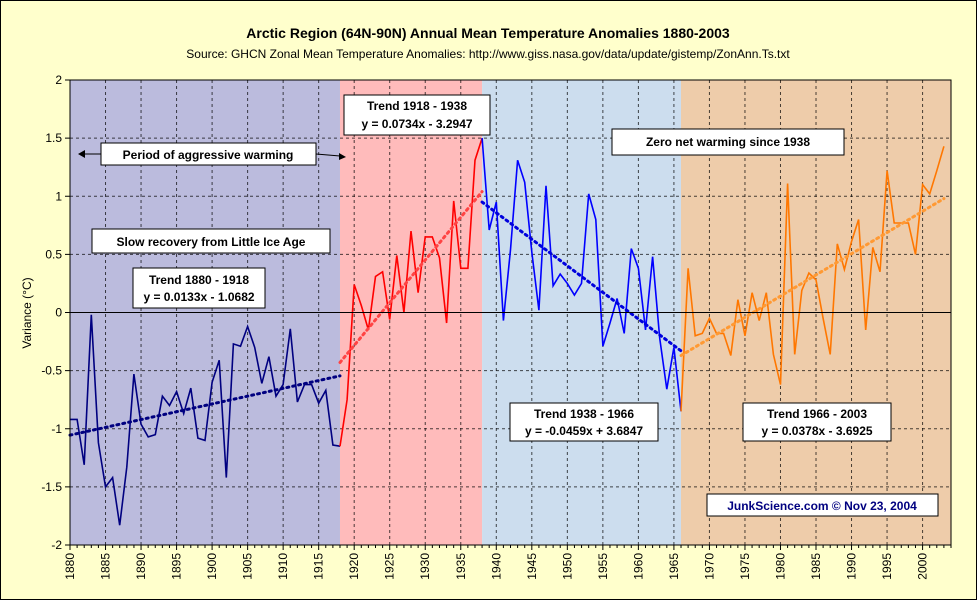 The image size is (977, 600). I want to click on y-tick-label: -0.5, so click(51, 371).